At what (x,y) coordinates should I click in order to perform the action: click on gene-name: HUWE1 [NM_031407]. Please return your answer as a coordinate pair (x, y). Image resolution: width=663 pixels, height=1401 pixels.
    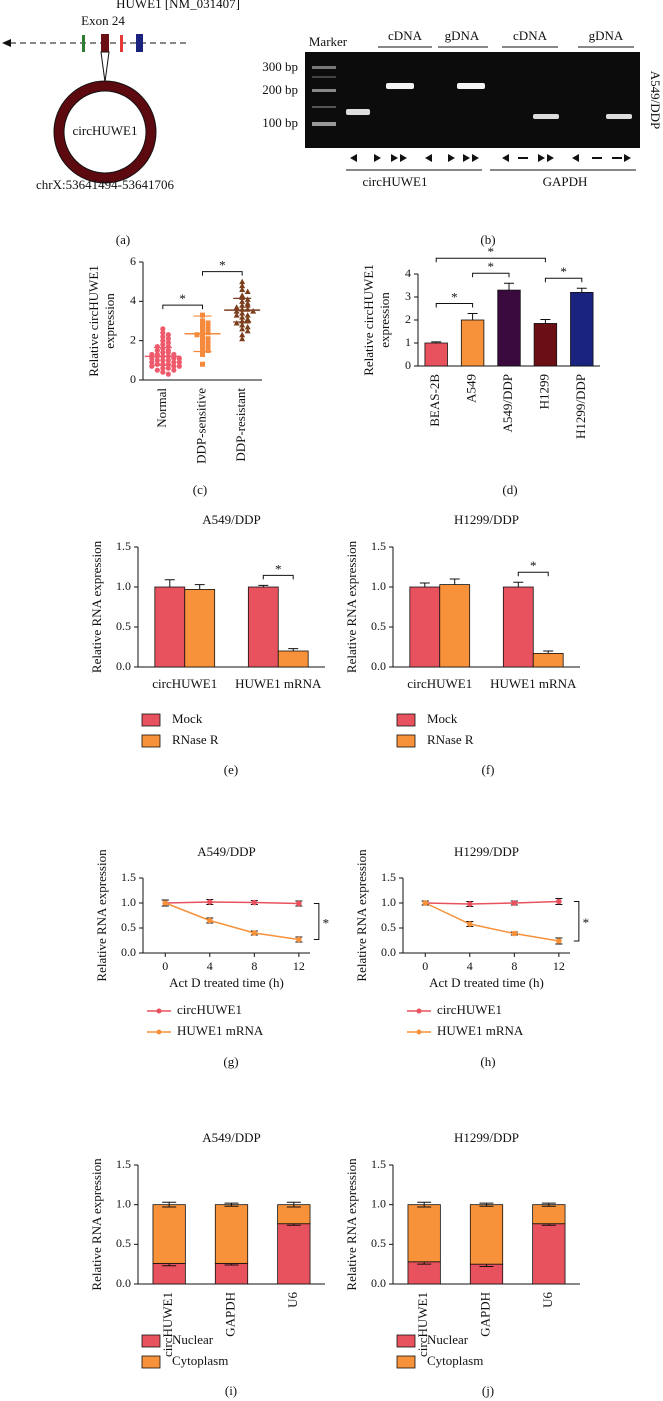
    Looking at the image, I should click on (178, 5).